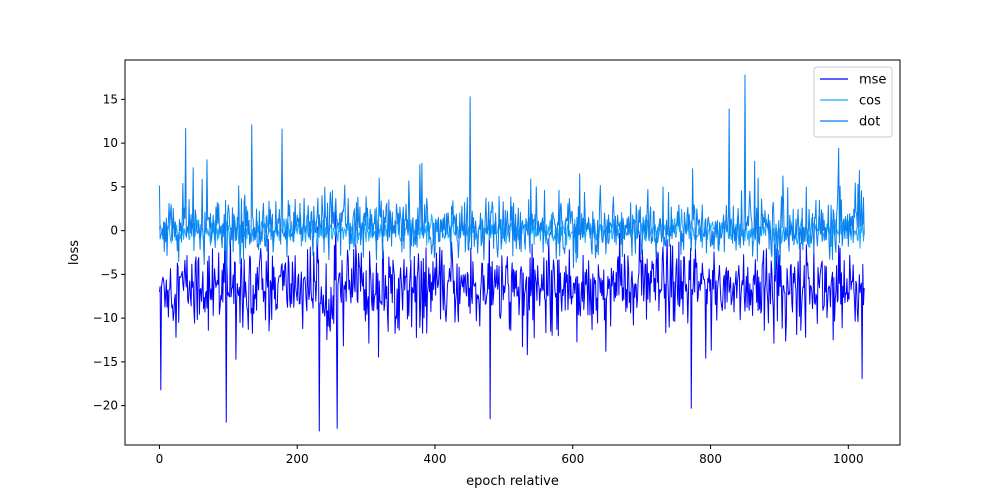  I want to click on y-tick-label: 5, so click(114, 187).